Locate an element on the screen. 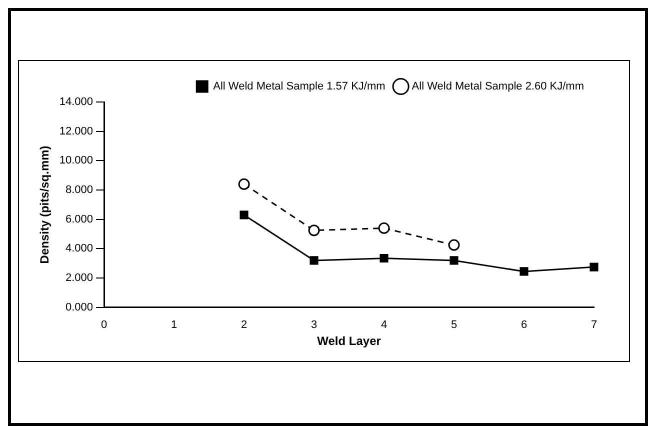  x-tick-label: 0 is located at coordinates (104, 325).